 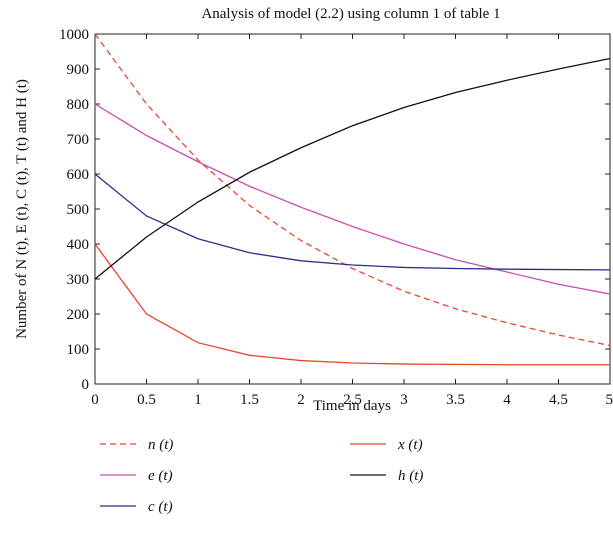 What do you see at coordinates (78, 70) in the screenshot?
I see `y-tick-label: 900` at bounding box center [78, 70].